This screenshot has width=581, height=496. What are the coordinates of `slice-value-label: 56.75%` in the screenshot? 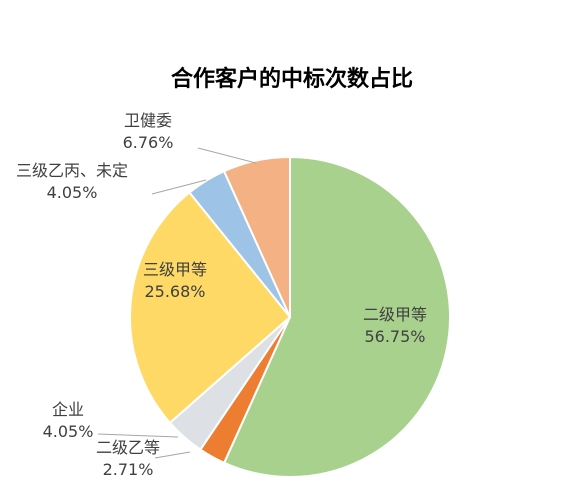 It's located at (394, 336).